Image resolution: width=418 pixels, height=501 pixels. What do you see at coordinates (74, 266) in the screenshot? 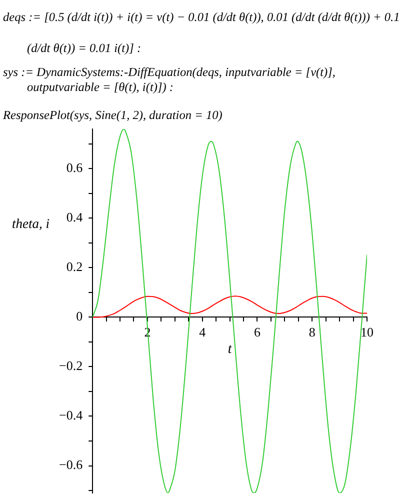
I see `y-tick-label: 0.2` at bounding box center [74, 266].